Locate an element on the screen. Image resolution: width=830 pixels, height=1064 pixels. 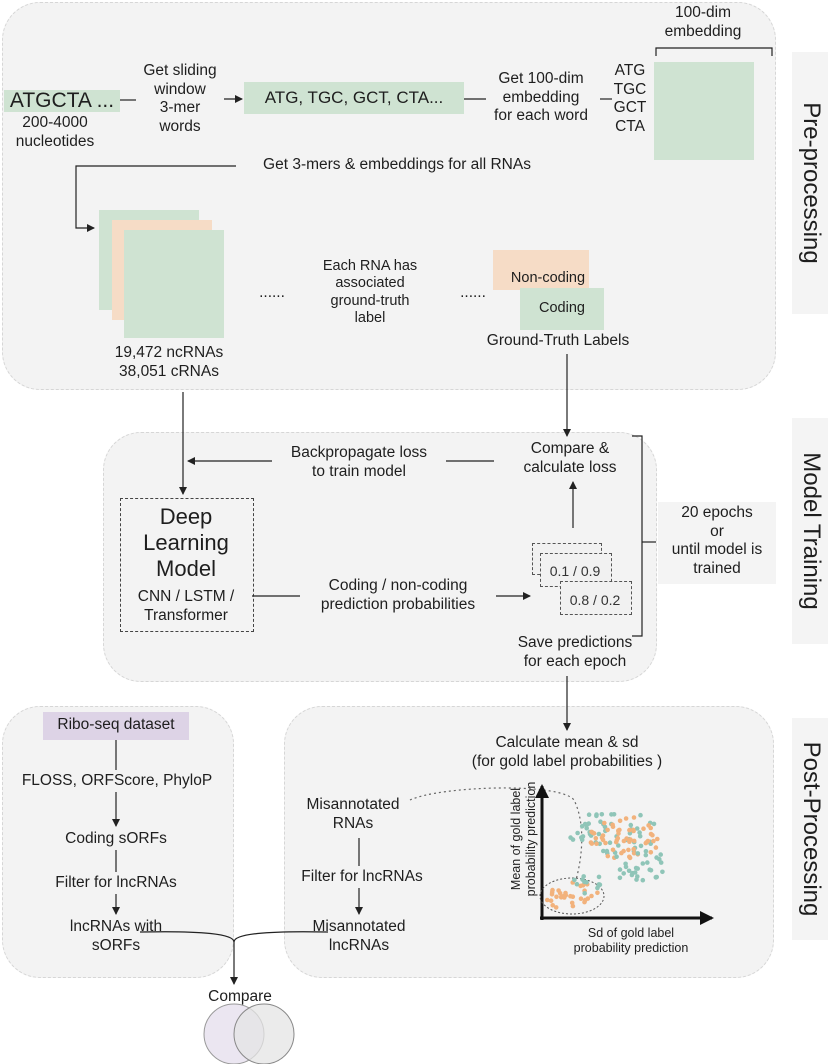
prob-a: 0.1 / 0.9 is located at coordinates (575, 571).